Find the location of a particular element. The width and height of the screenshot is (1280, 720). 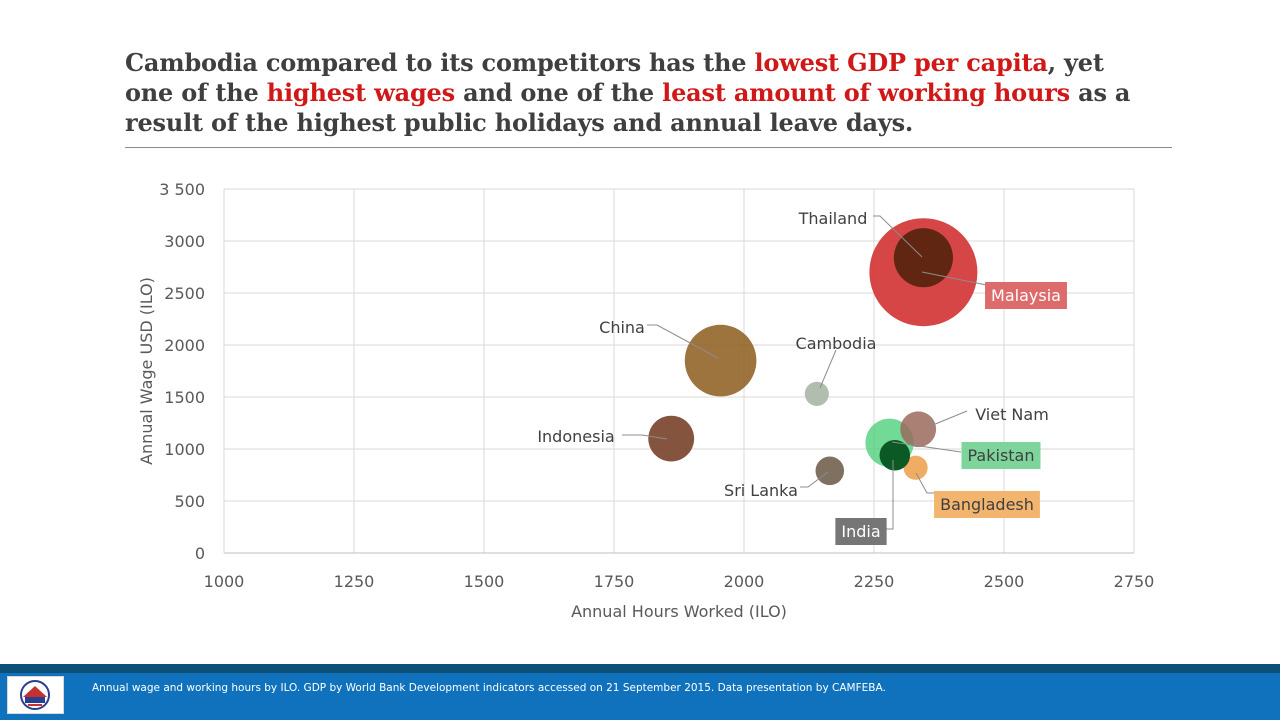

bubble-cambodia: Cambodia is located at coordinates (816, 393).